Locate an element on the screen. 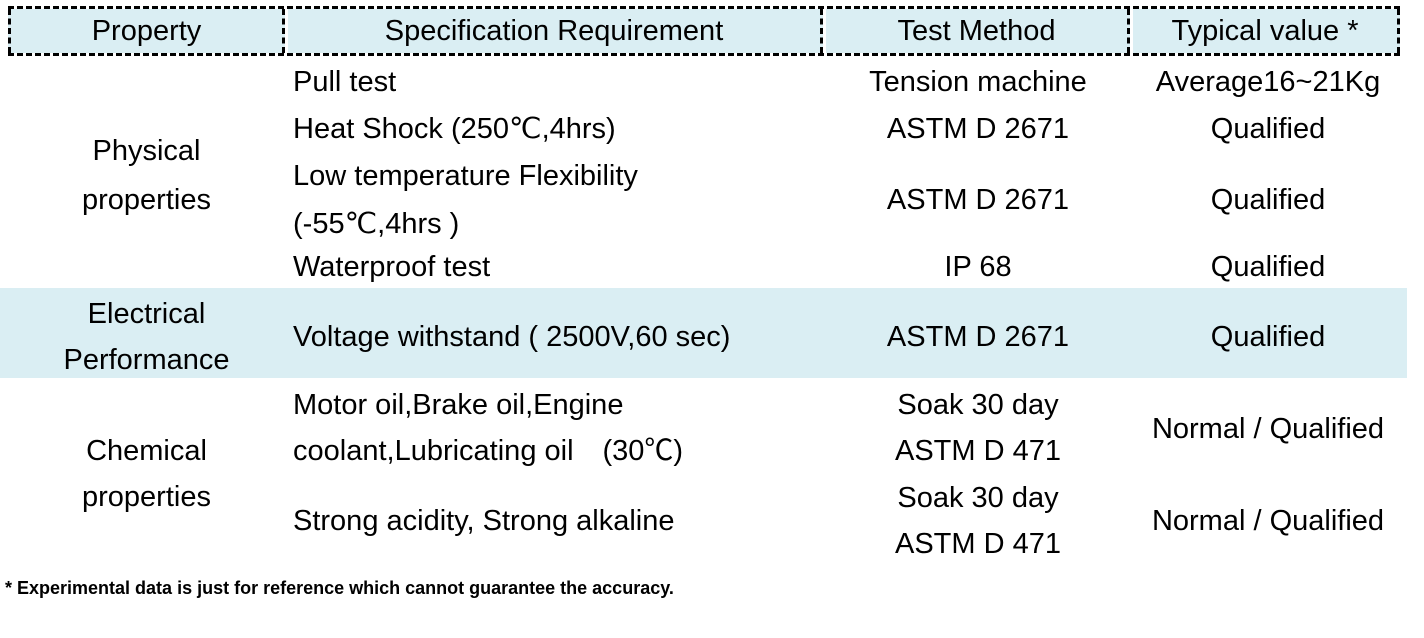 This screenshot has height=638, width=1424. test-chemical-acid-soak: Soak 30 day is located at coordinates (978, 498).